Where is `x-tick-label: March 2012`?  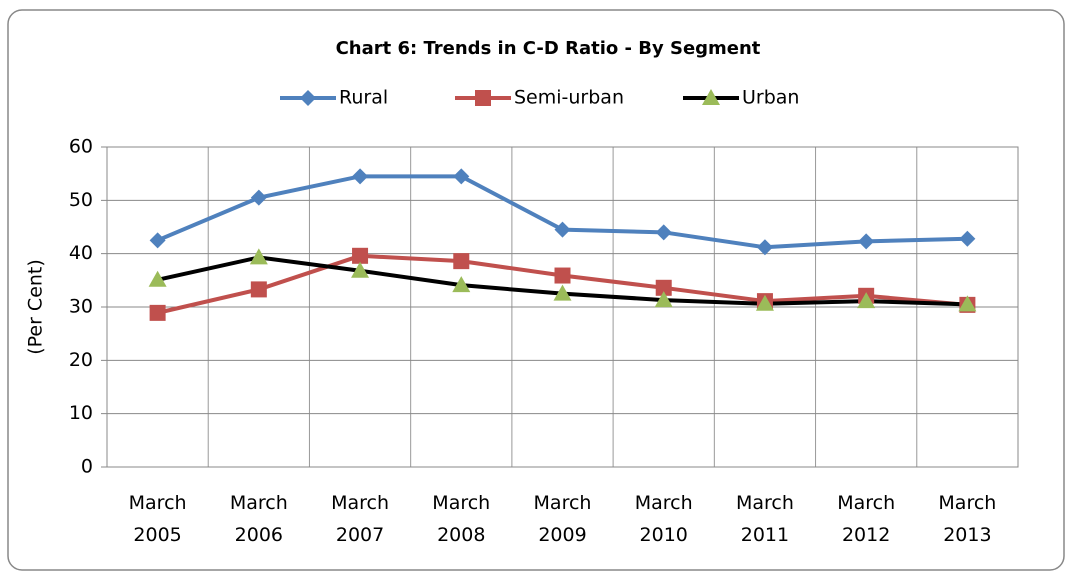 x-tick-label: March 2012 is located at coordinates (866, 519).